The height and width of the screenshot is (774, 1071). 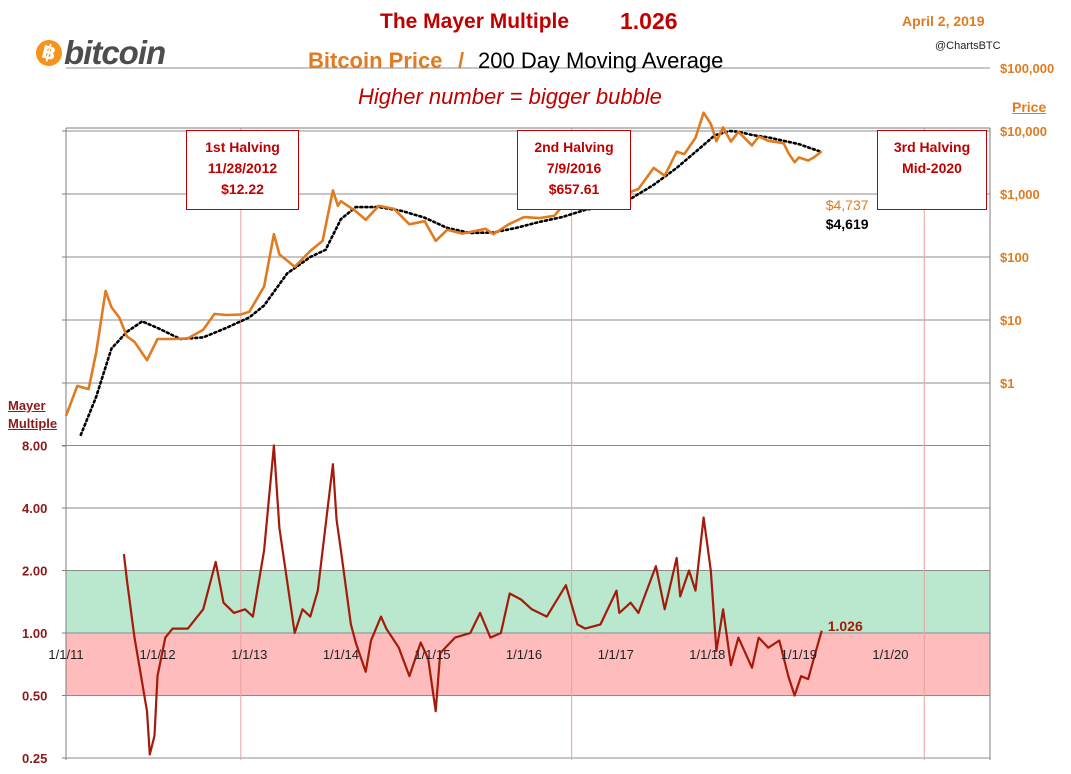 What do you see at coordinates (528, 664) in the screenshot?
I see `band-red` at bounding box center [528, 664].